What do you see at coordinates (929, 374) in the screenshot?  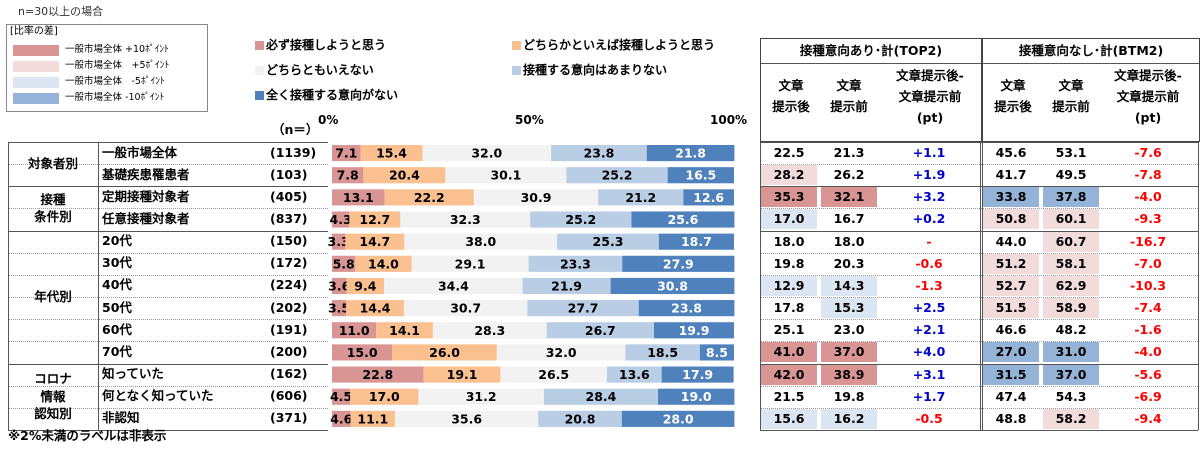 I see `top2-diff-cell: +3.1` at bounding box center [929, 374].